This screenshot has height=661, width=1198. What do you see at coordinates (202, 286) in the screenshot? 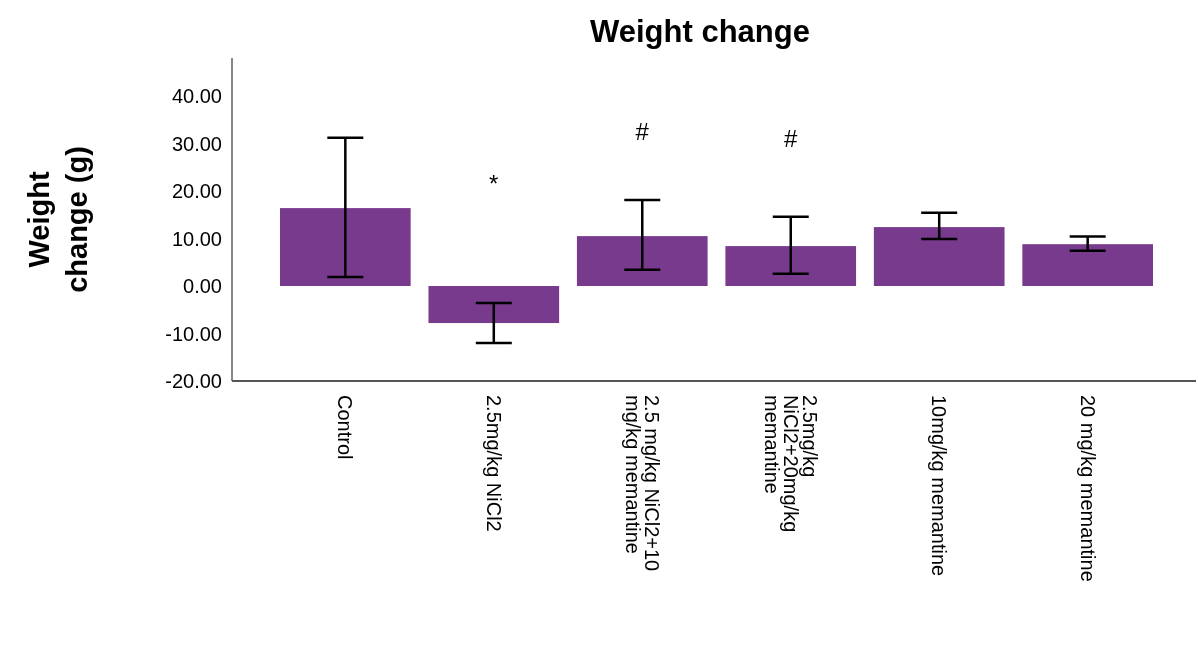
I see `y-tick-label: 0.00` at bounding box center [202, 286].